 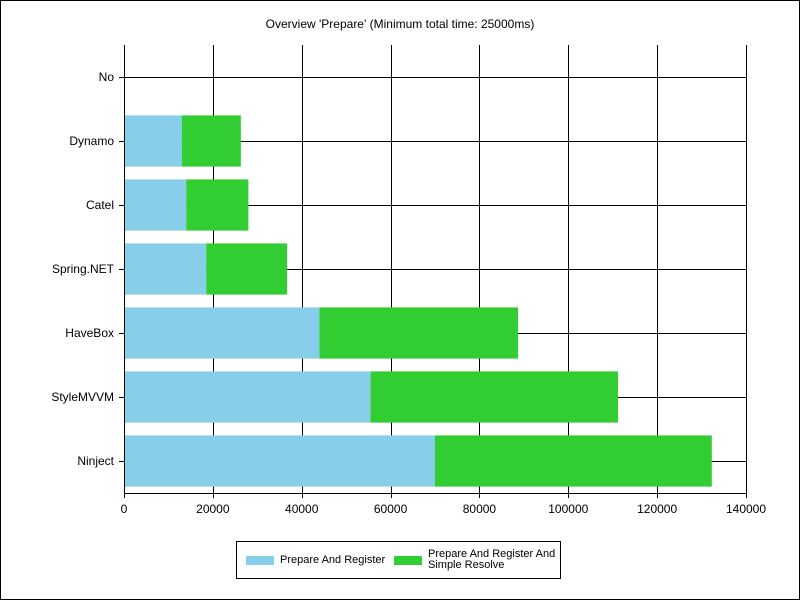 I want to click on x-tick-label: 100000, so click(x=568, y=509).